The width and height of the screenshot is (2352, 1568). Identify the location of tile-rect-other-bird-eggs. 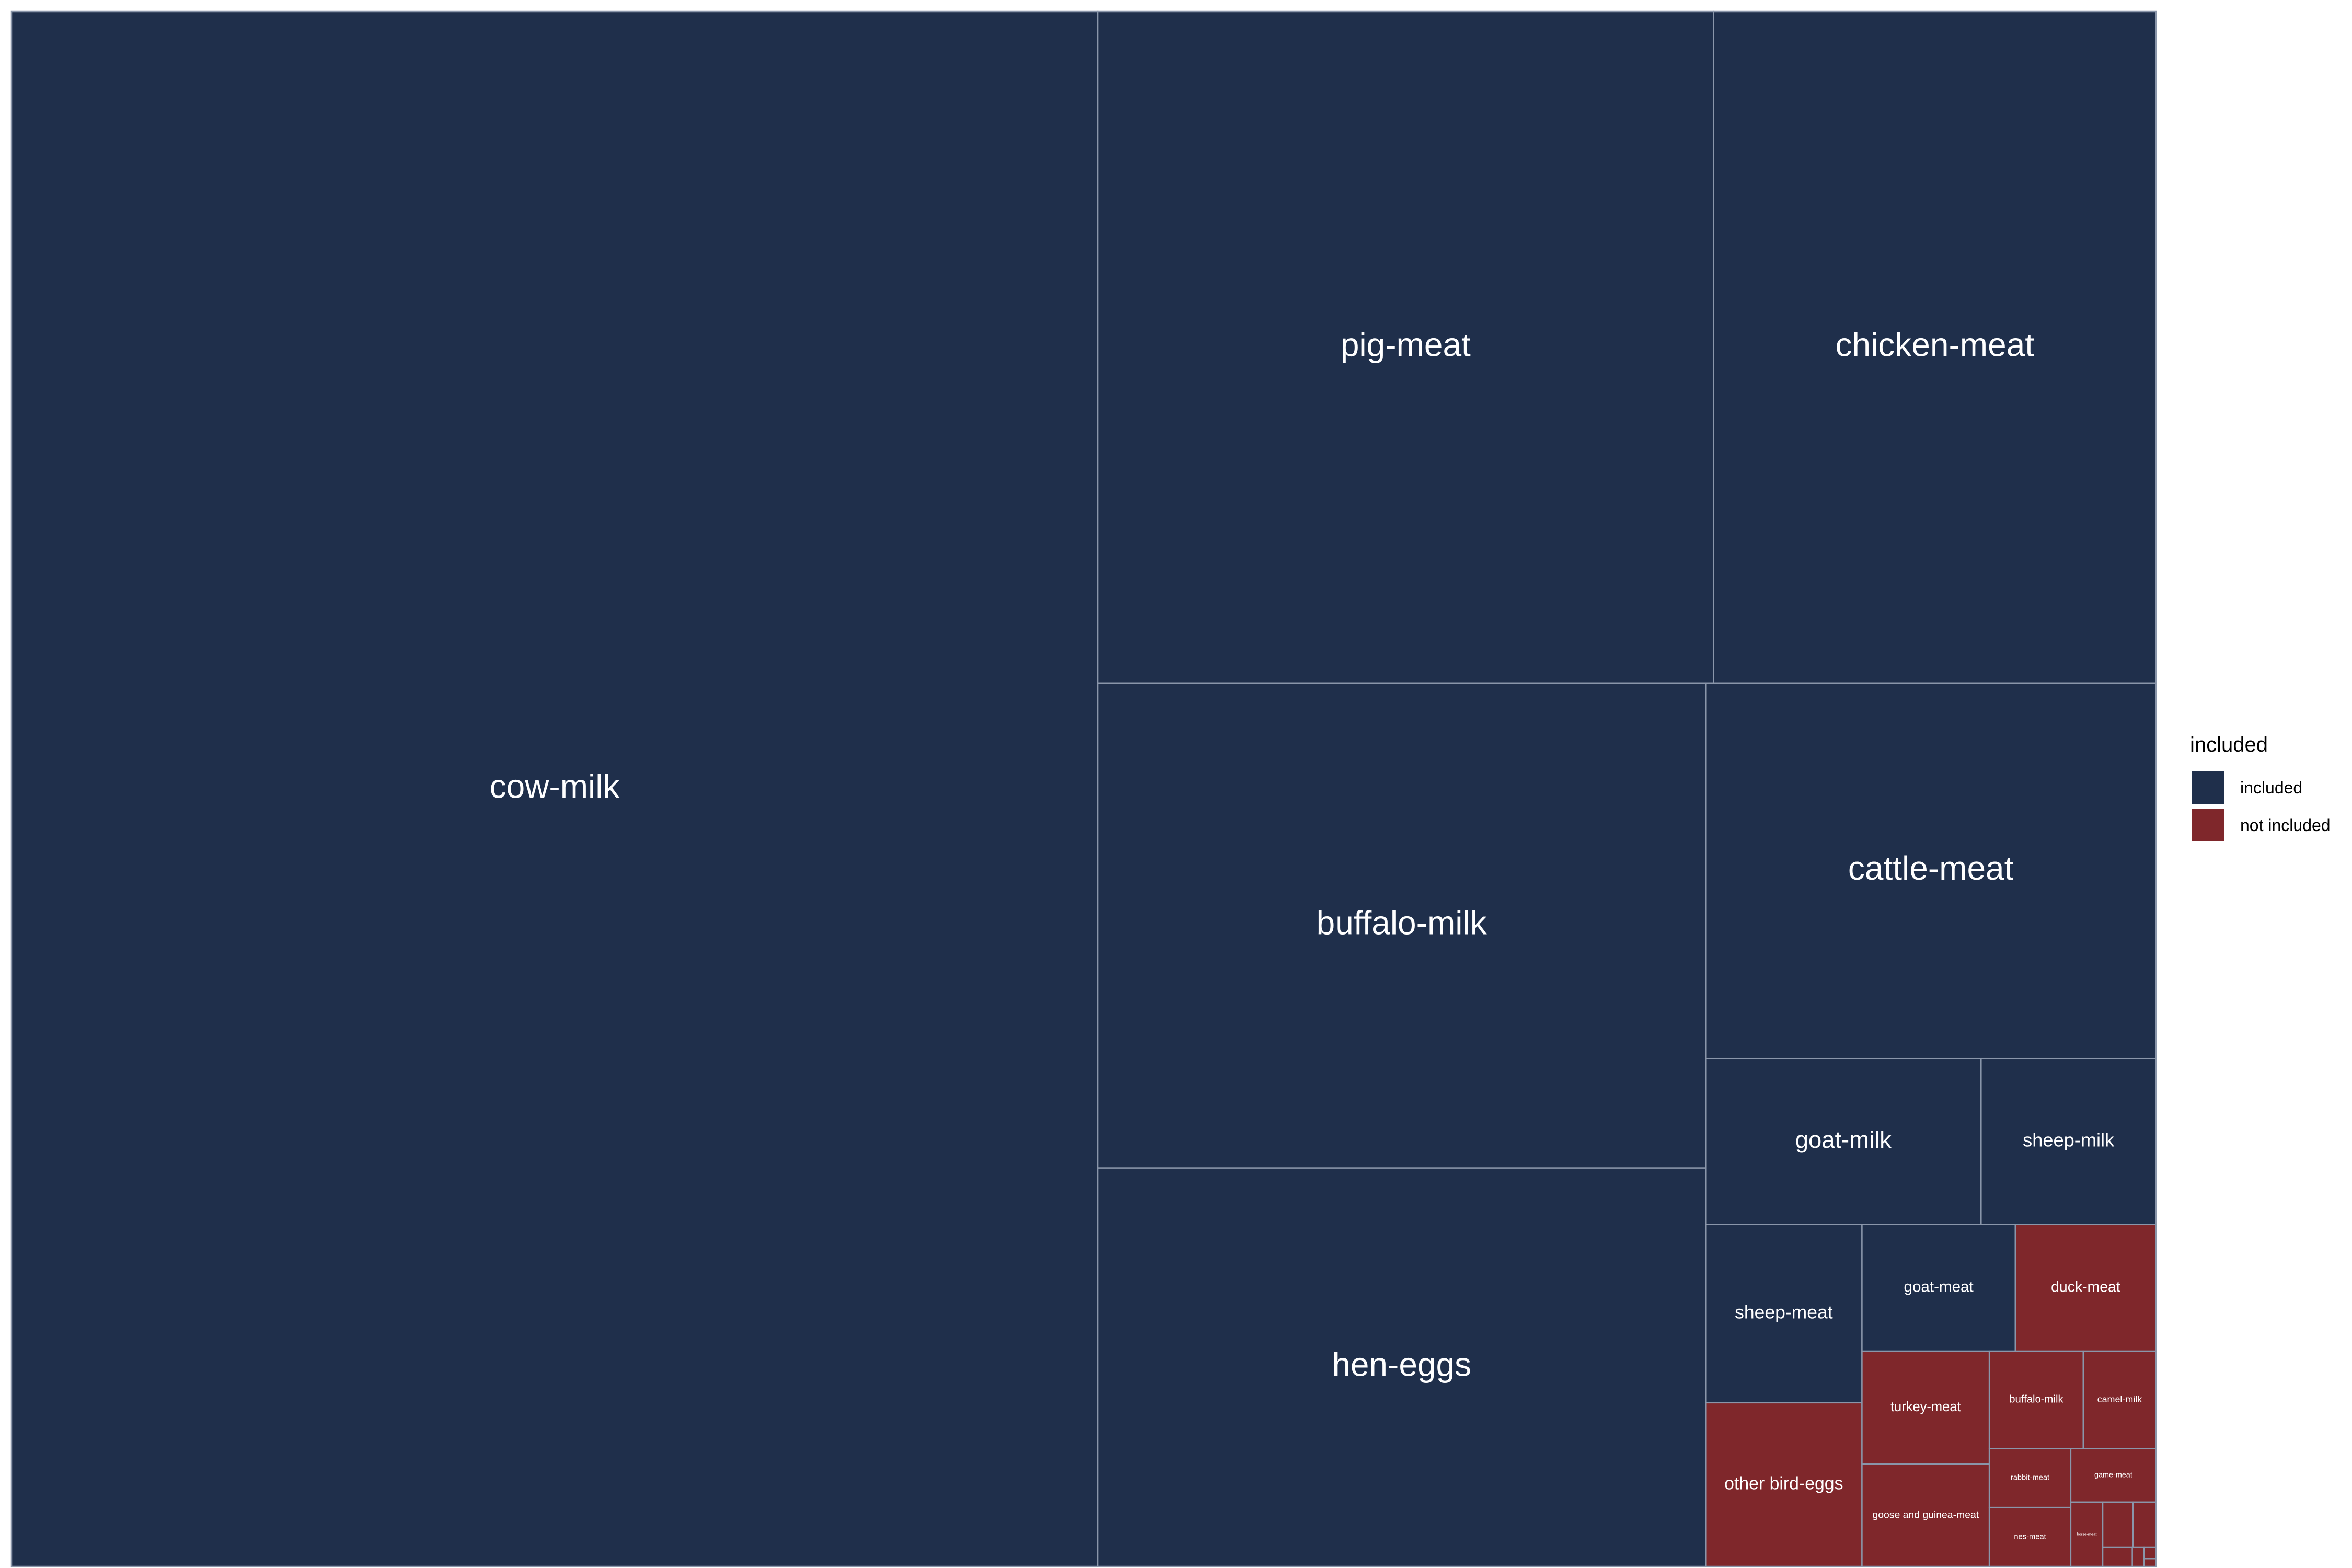
(1784, 1484).